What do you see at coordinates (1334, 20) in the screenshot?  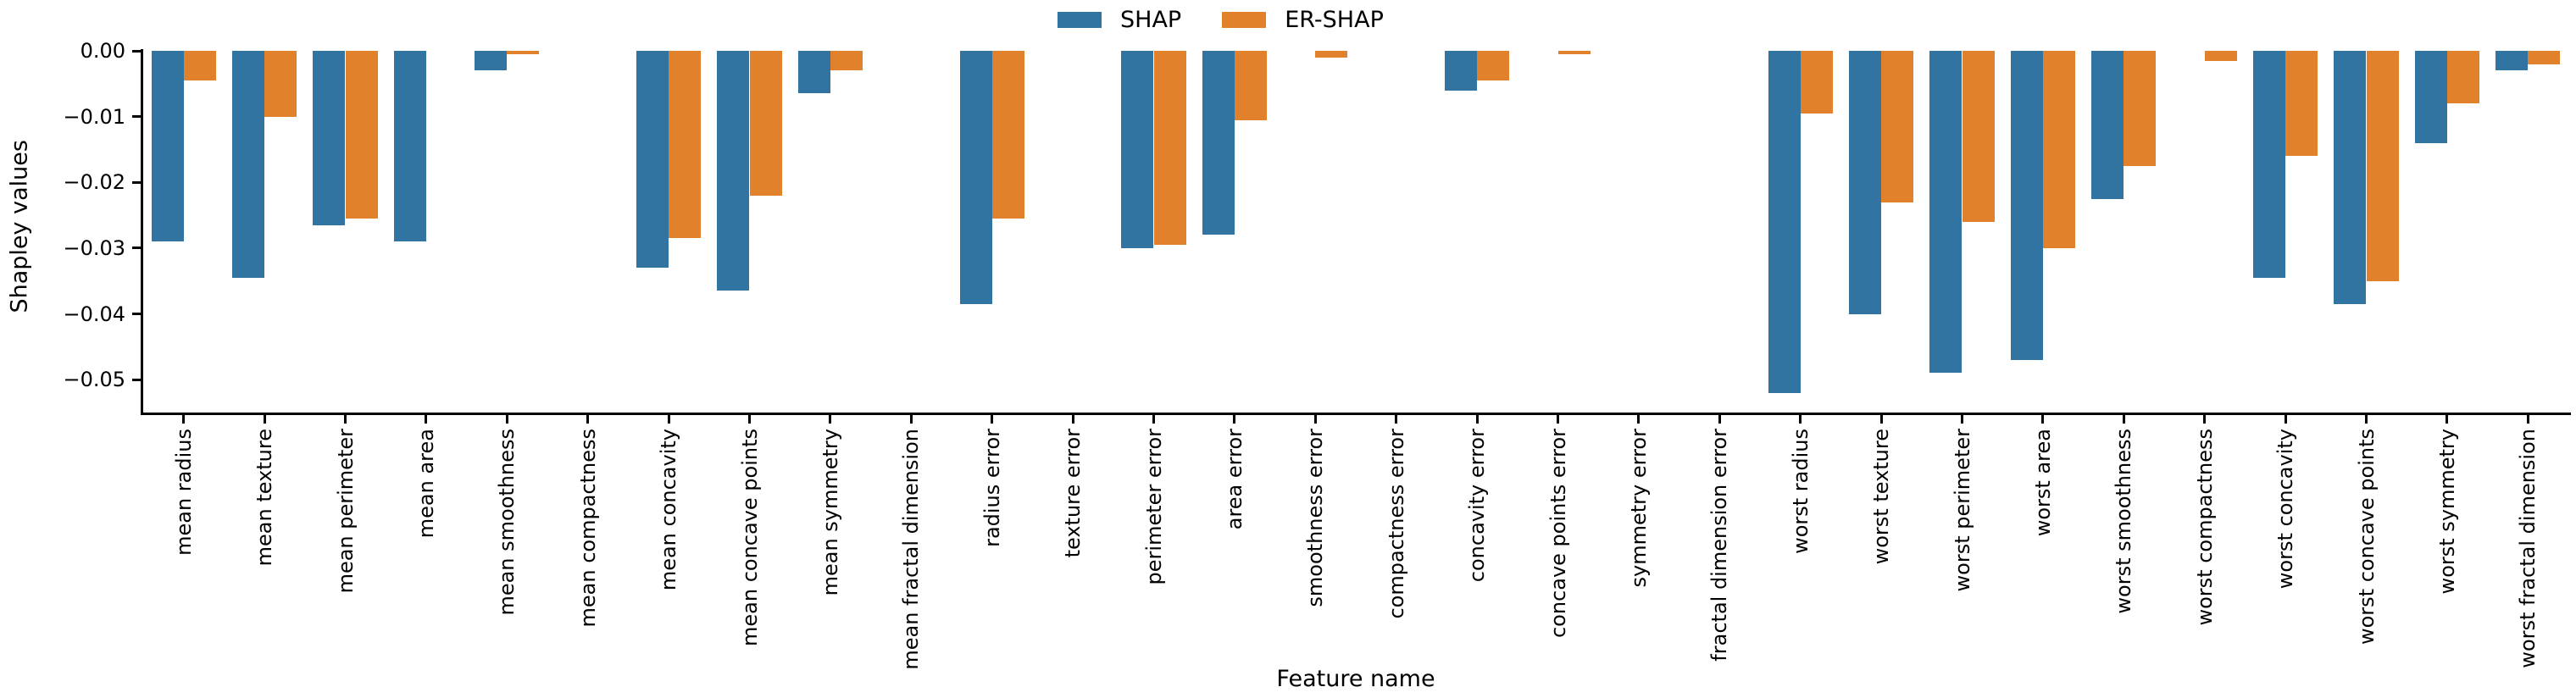 I see `legend-label-er-shap: ER-SHAP` at bounding box center [1334, 20].